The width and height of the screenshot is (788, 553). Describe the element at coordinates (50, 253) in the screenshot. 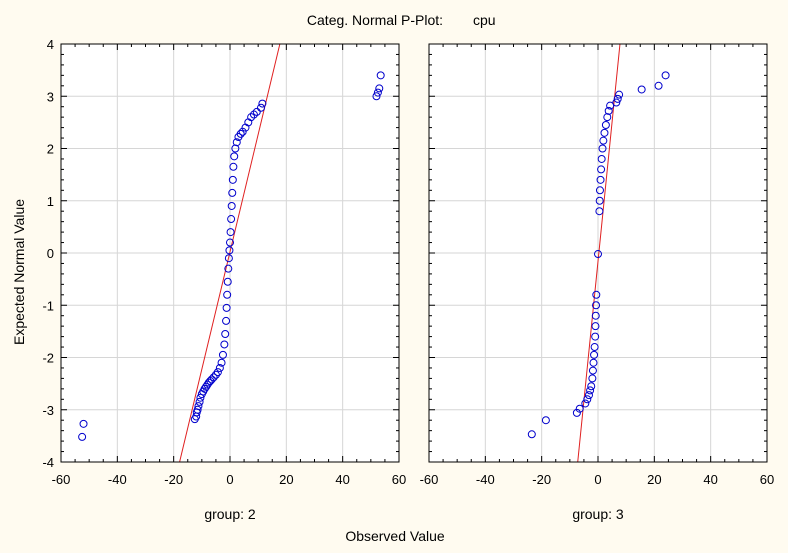

I see `y-tick-label: 0` at that location.